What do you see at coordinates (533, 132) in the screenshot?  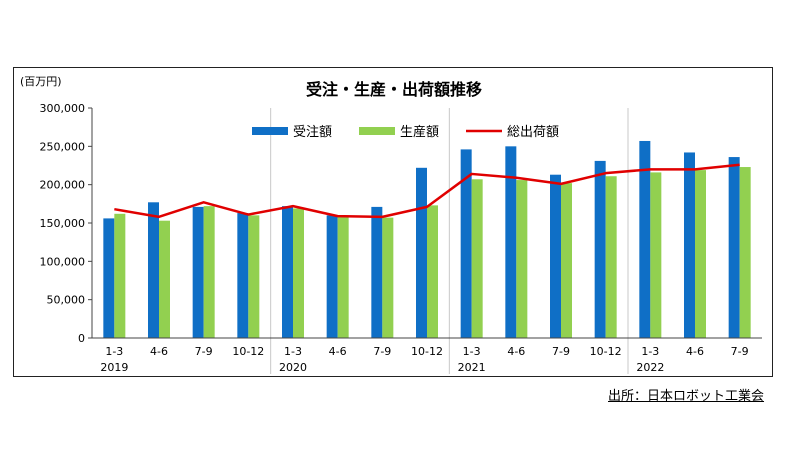 I see `legend-label: 総出荷額` at bounding box center [533, 132].